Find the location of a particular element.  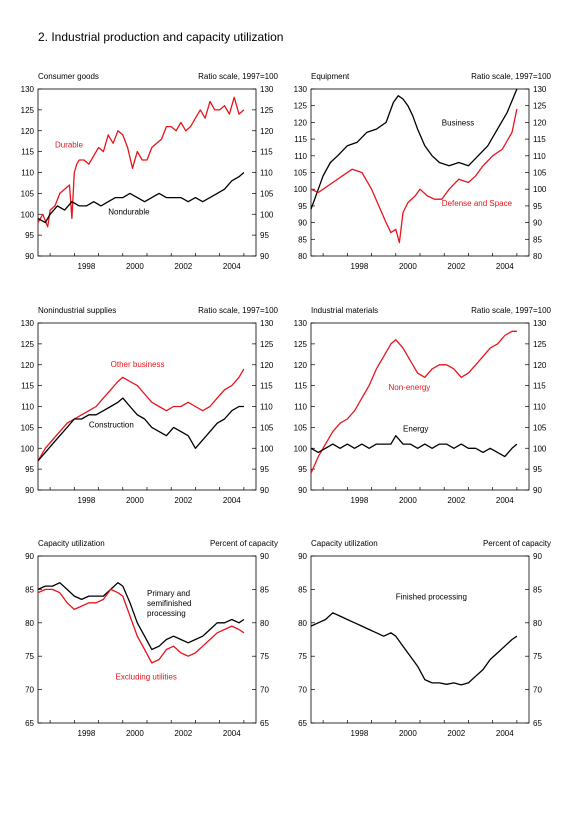

series-label: processing is located at coordinates (166, 613).